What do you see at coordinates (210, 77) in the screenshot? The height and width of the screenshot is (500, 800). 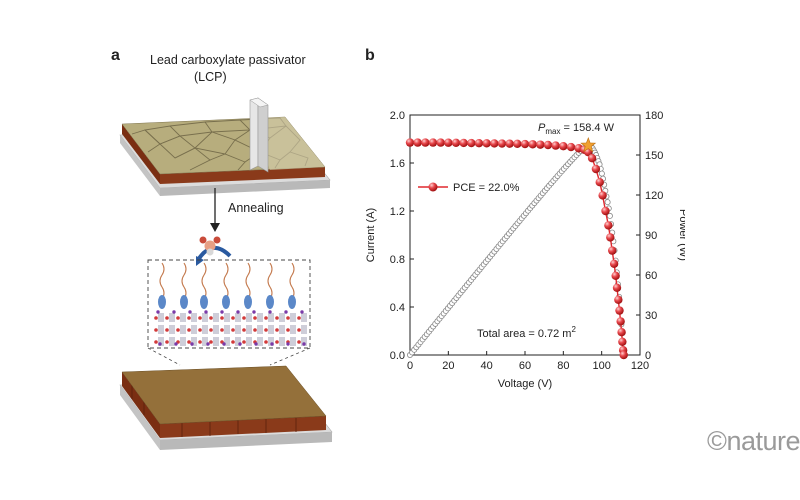 I see `lcp-title-line2: (LCP)` at bounding box center [210, 77].